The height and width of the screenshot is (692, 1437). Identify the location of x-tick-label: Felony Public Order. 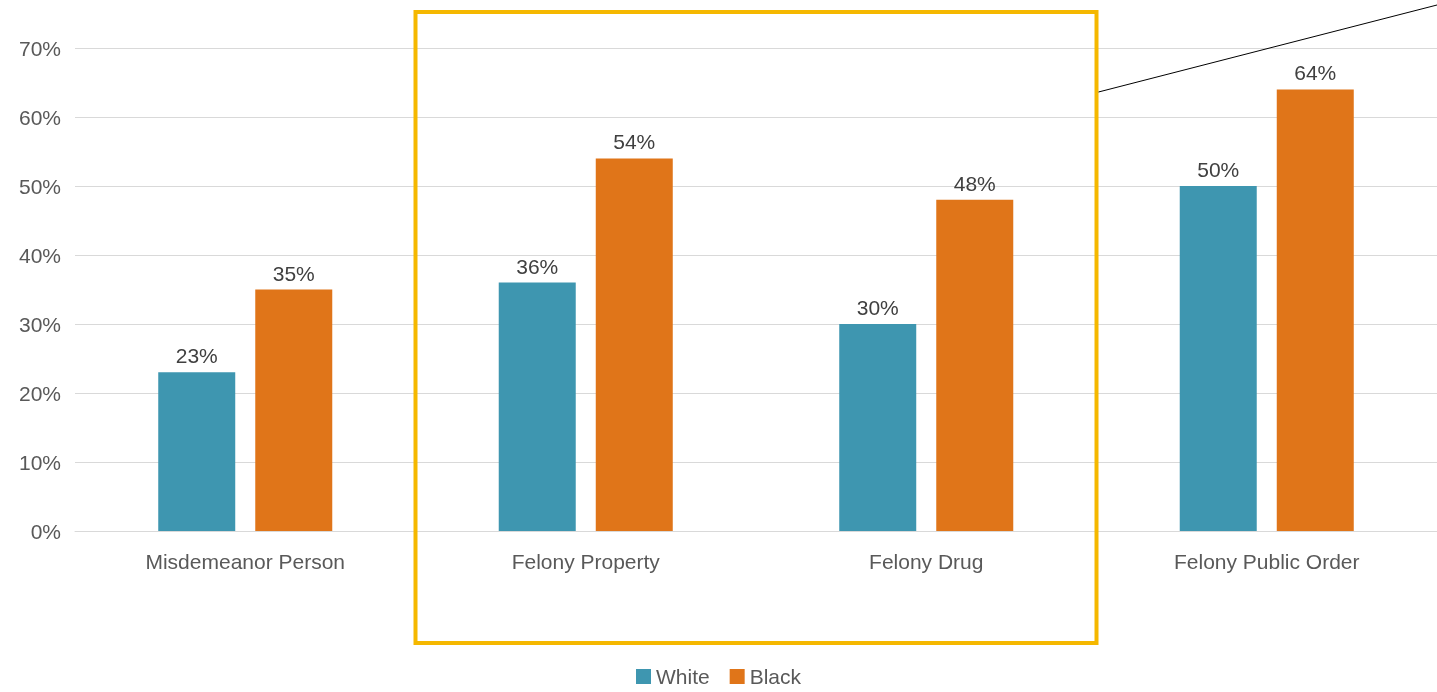
(1266, 561).